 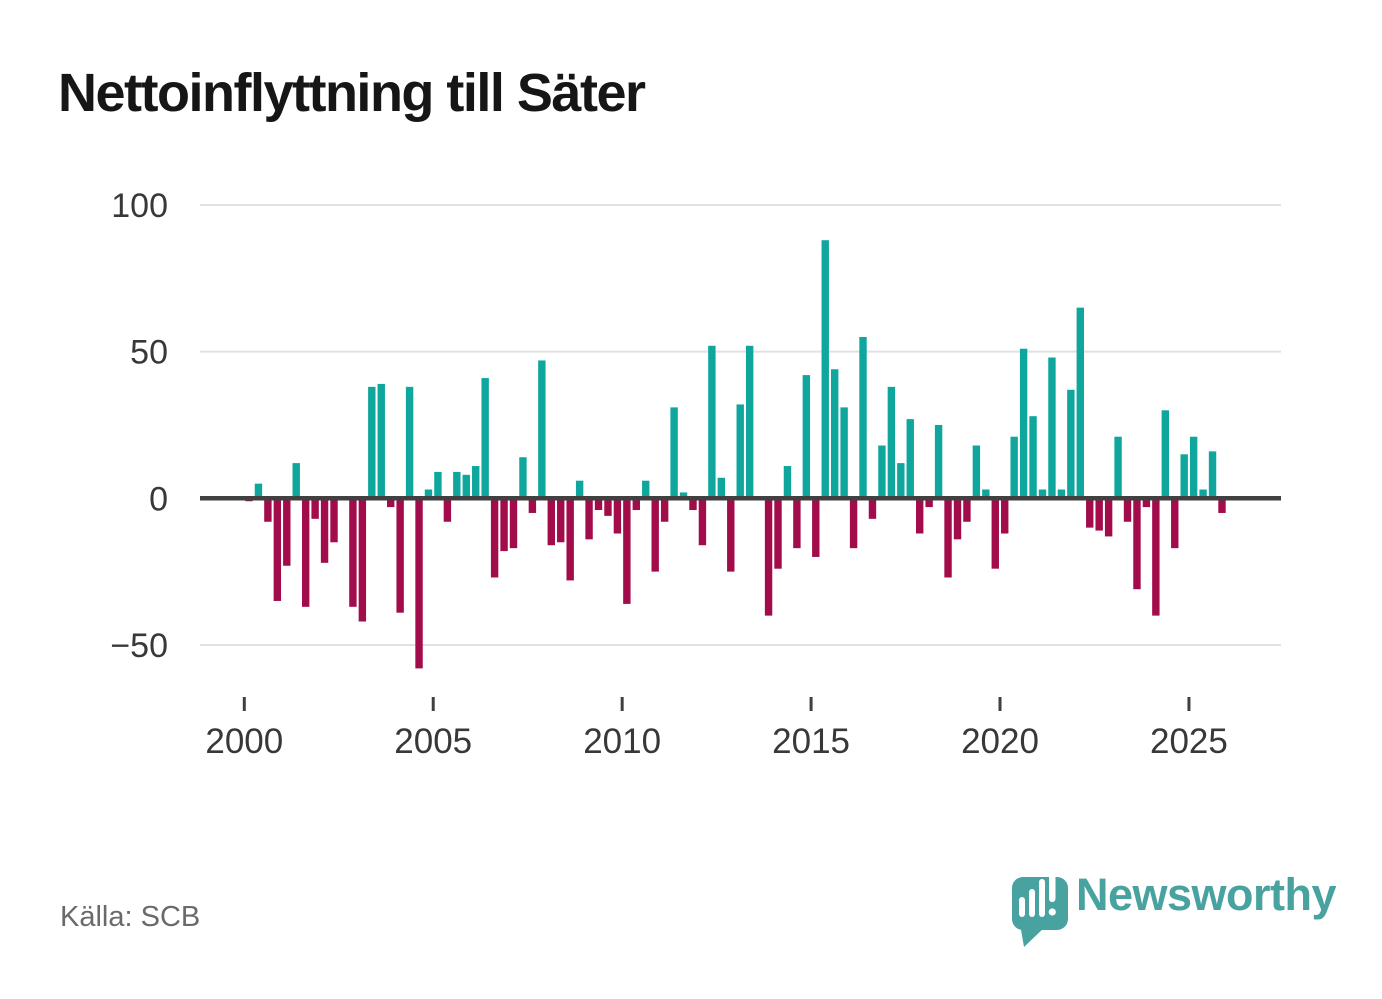 What do you see at coordinates (920, 516) in the screenshot?
I see `bar-2017-q4` at bounding box center [920, 516].